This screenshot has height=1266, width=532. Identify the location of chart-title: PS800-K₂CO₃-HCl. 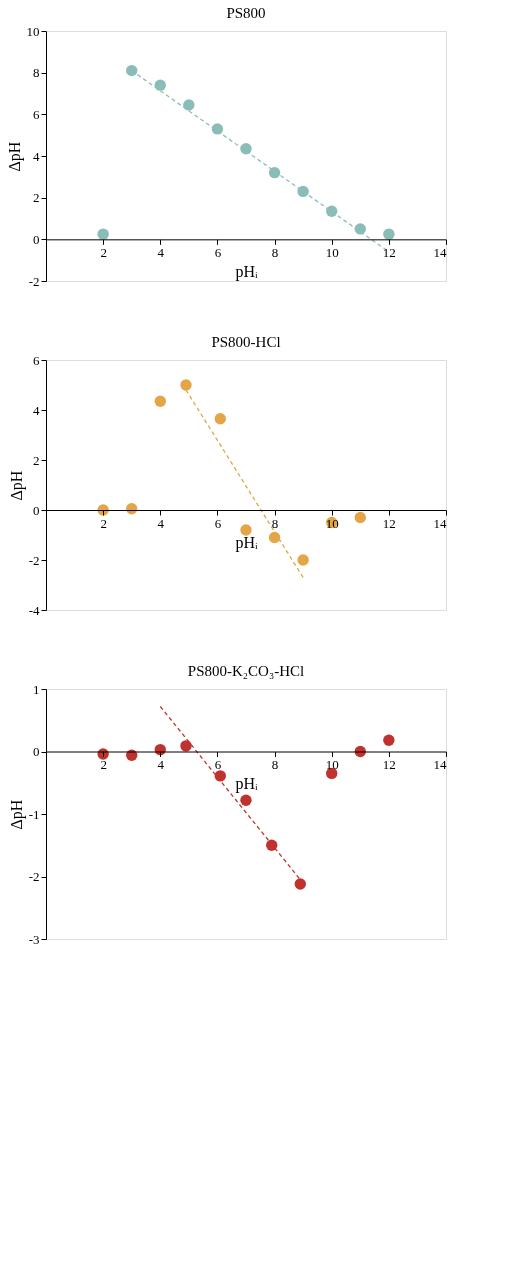
(246, 671).